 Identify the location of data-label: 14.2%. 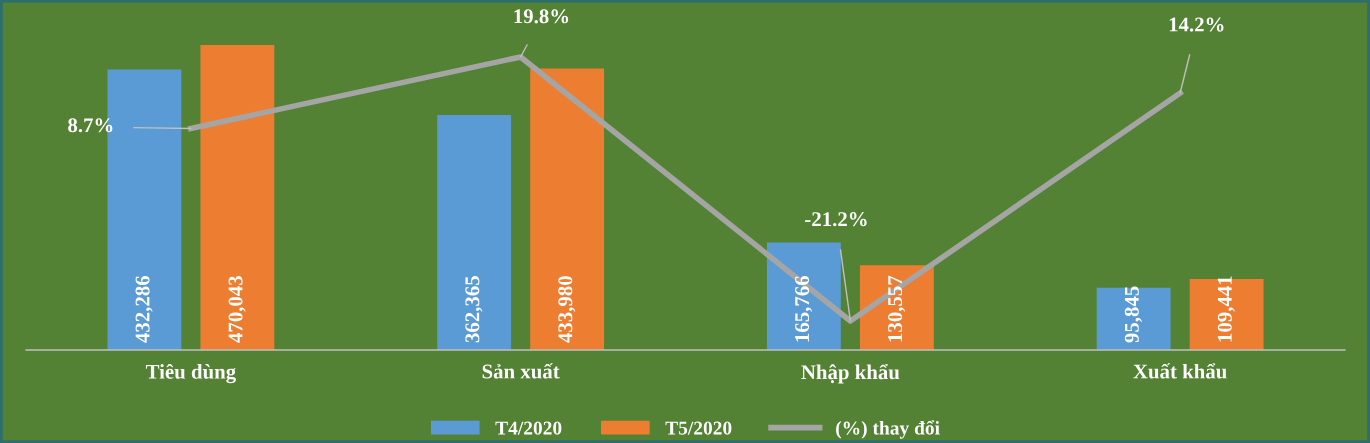
(1196, 24).